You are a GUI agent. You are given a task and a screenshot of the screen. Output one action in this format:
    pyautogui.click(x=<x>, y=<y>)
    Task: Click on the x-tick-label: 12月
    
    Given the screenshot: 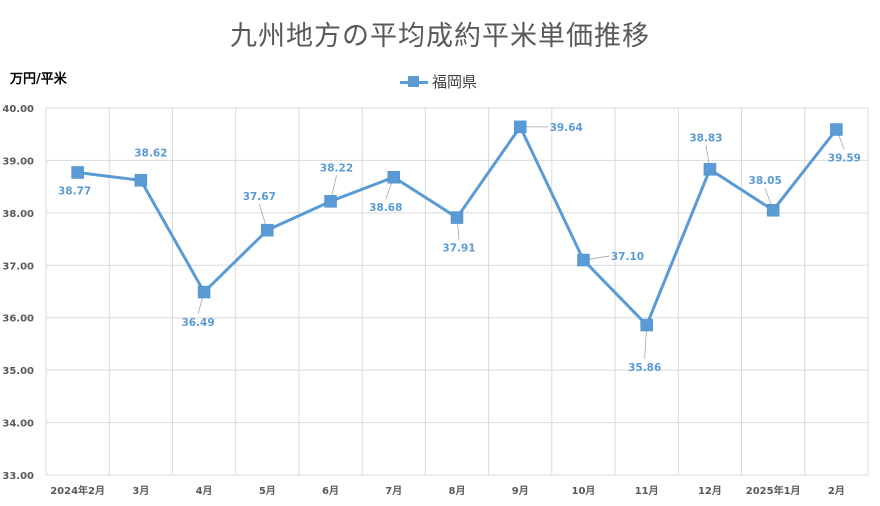 What is the action you would take?
    pyautogui.click(x=710, y=491)
    